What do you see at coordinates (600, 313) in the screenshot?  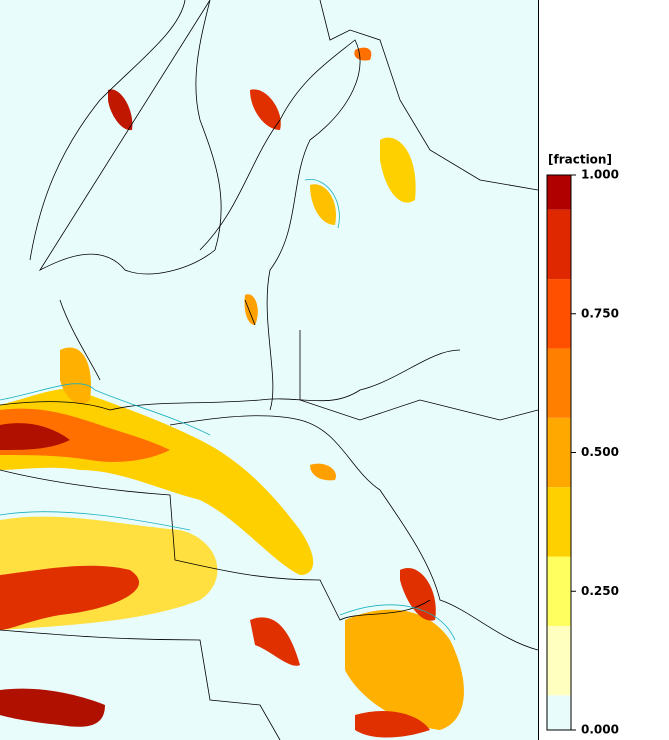 I see `colorbar-tick-label: 0.750` at bounding box center [600, 313].